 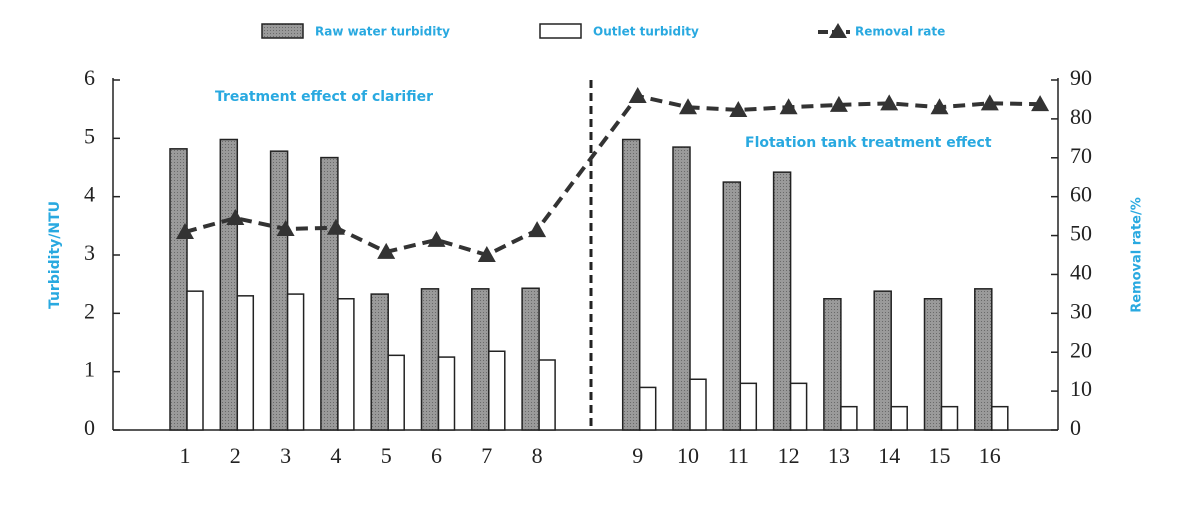 What do you see at coordinates (838, 30) in the screenshot?
I see `legend-marker` at bounding box center [838, 30].